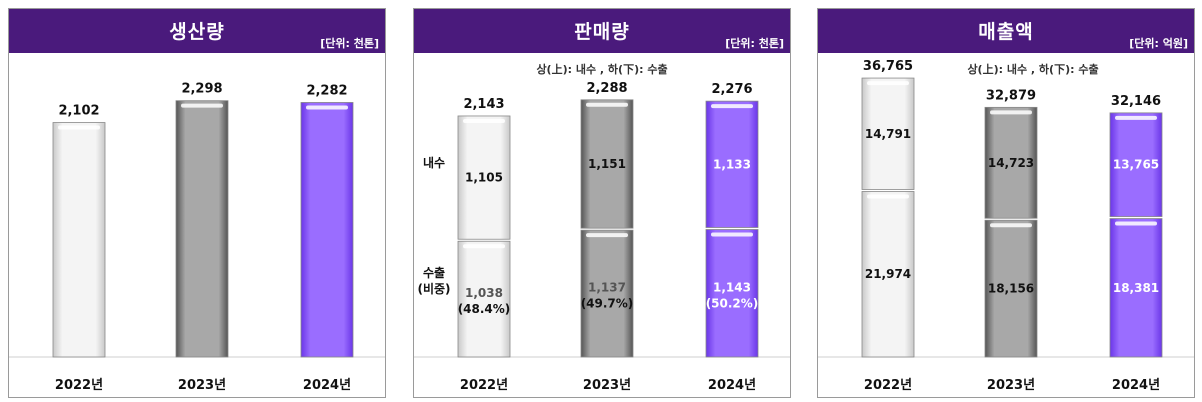 The image size is (1202, 402). I want to click on value-label: 2,102, so click(78, 111).